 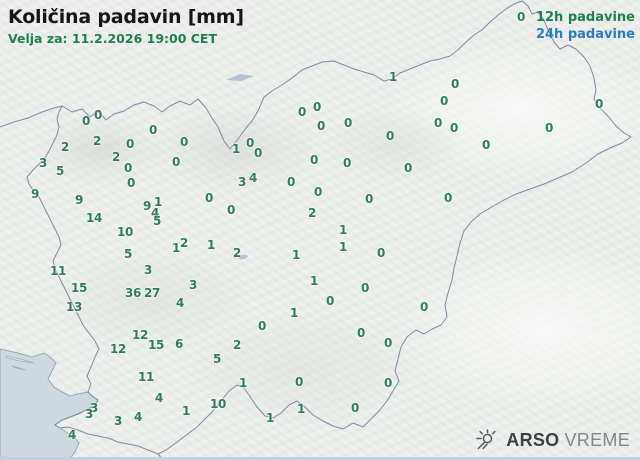 What do you see at coordinates (243, 257) in the screenshot?
I see `lake-bohinj` at bounding box center [243, 257].